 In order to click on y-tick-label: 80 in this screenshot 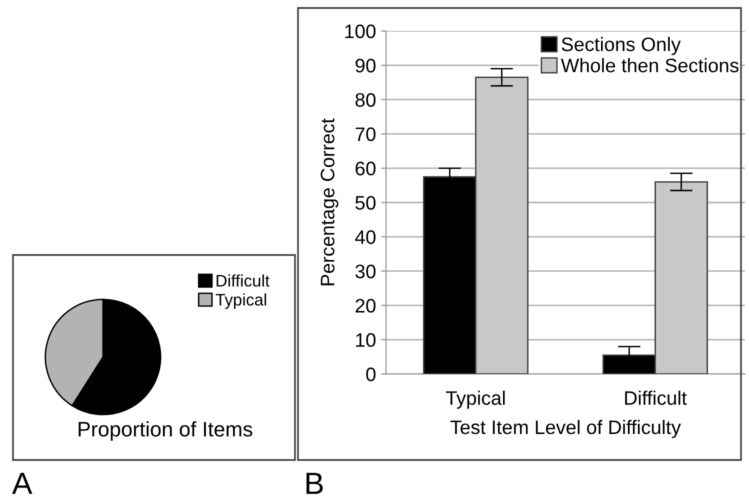, I will do `click(365, 100)`.